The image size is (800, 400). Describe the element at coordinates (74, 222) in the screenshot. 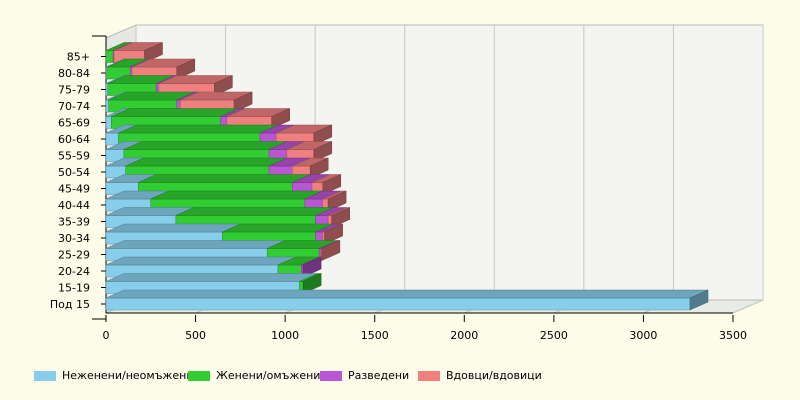

I see `y-tick-label: 35-39` at that location.